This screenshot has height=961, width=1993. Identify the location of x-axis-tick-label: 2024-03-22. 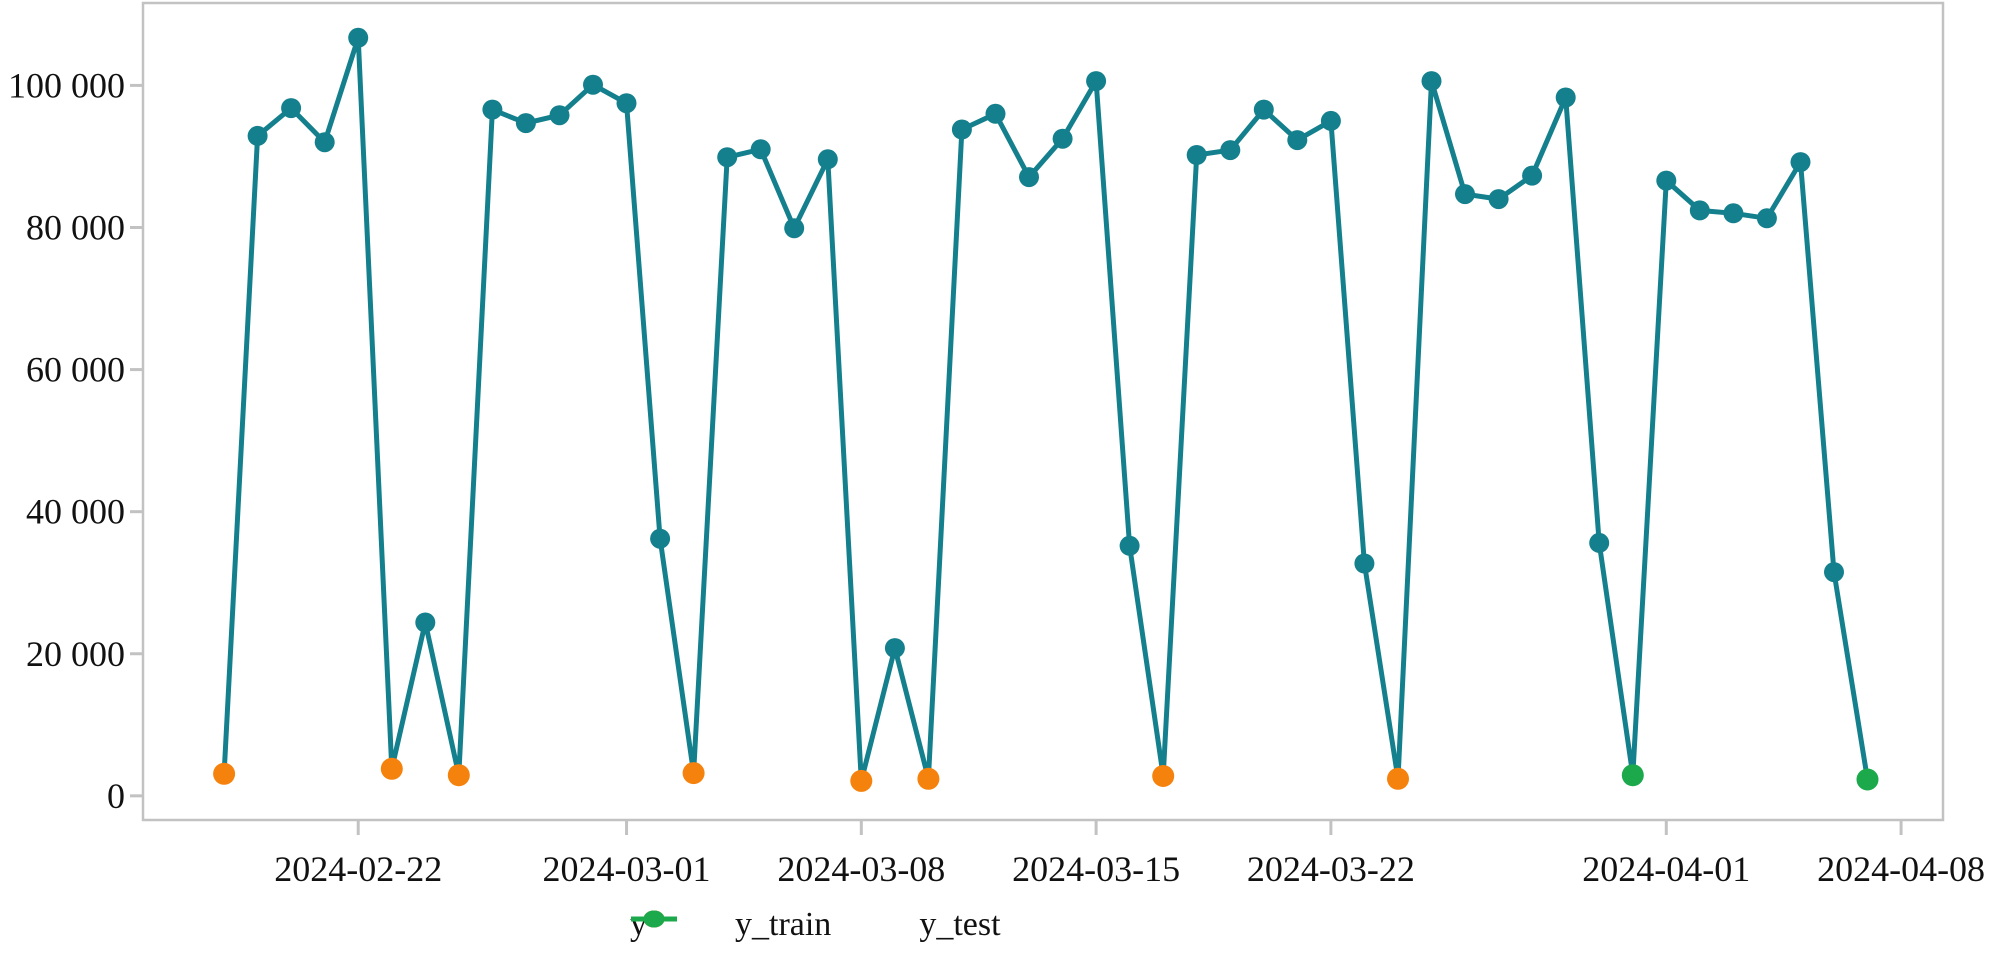
(1331, 869).